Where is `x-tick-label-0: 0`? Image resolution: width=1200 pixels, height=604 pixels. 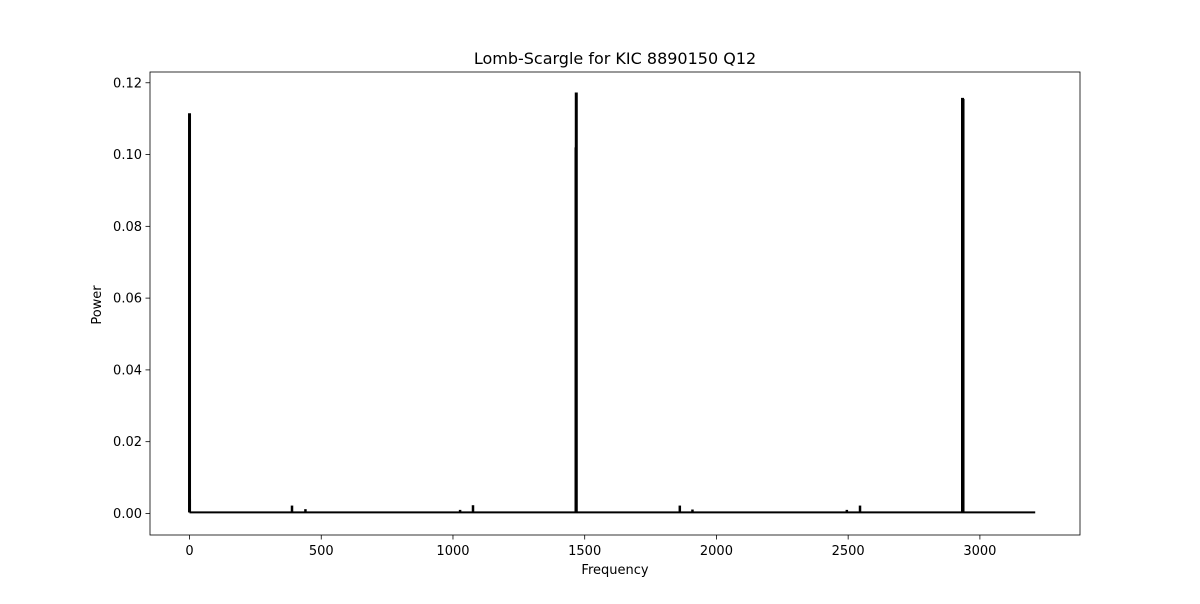
x-tick-label-0: 0 is located at coordinates (189, 551).